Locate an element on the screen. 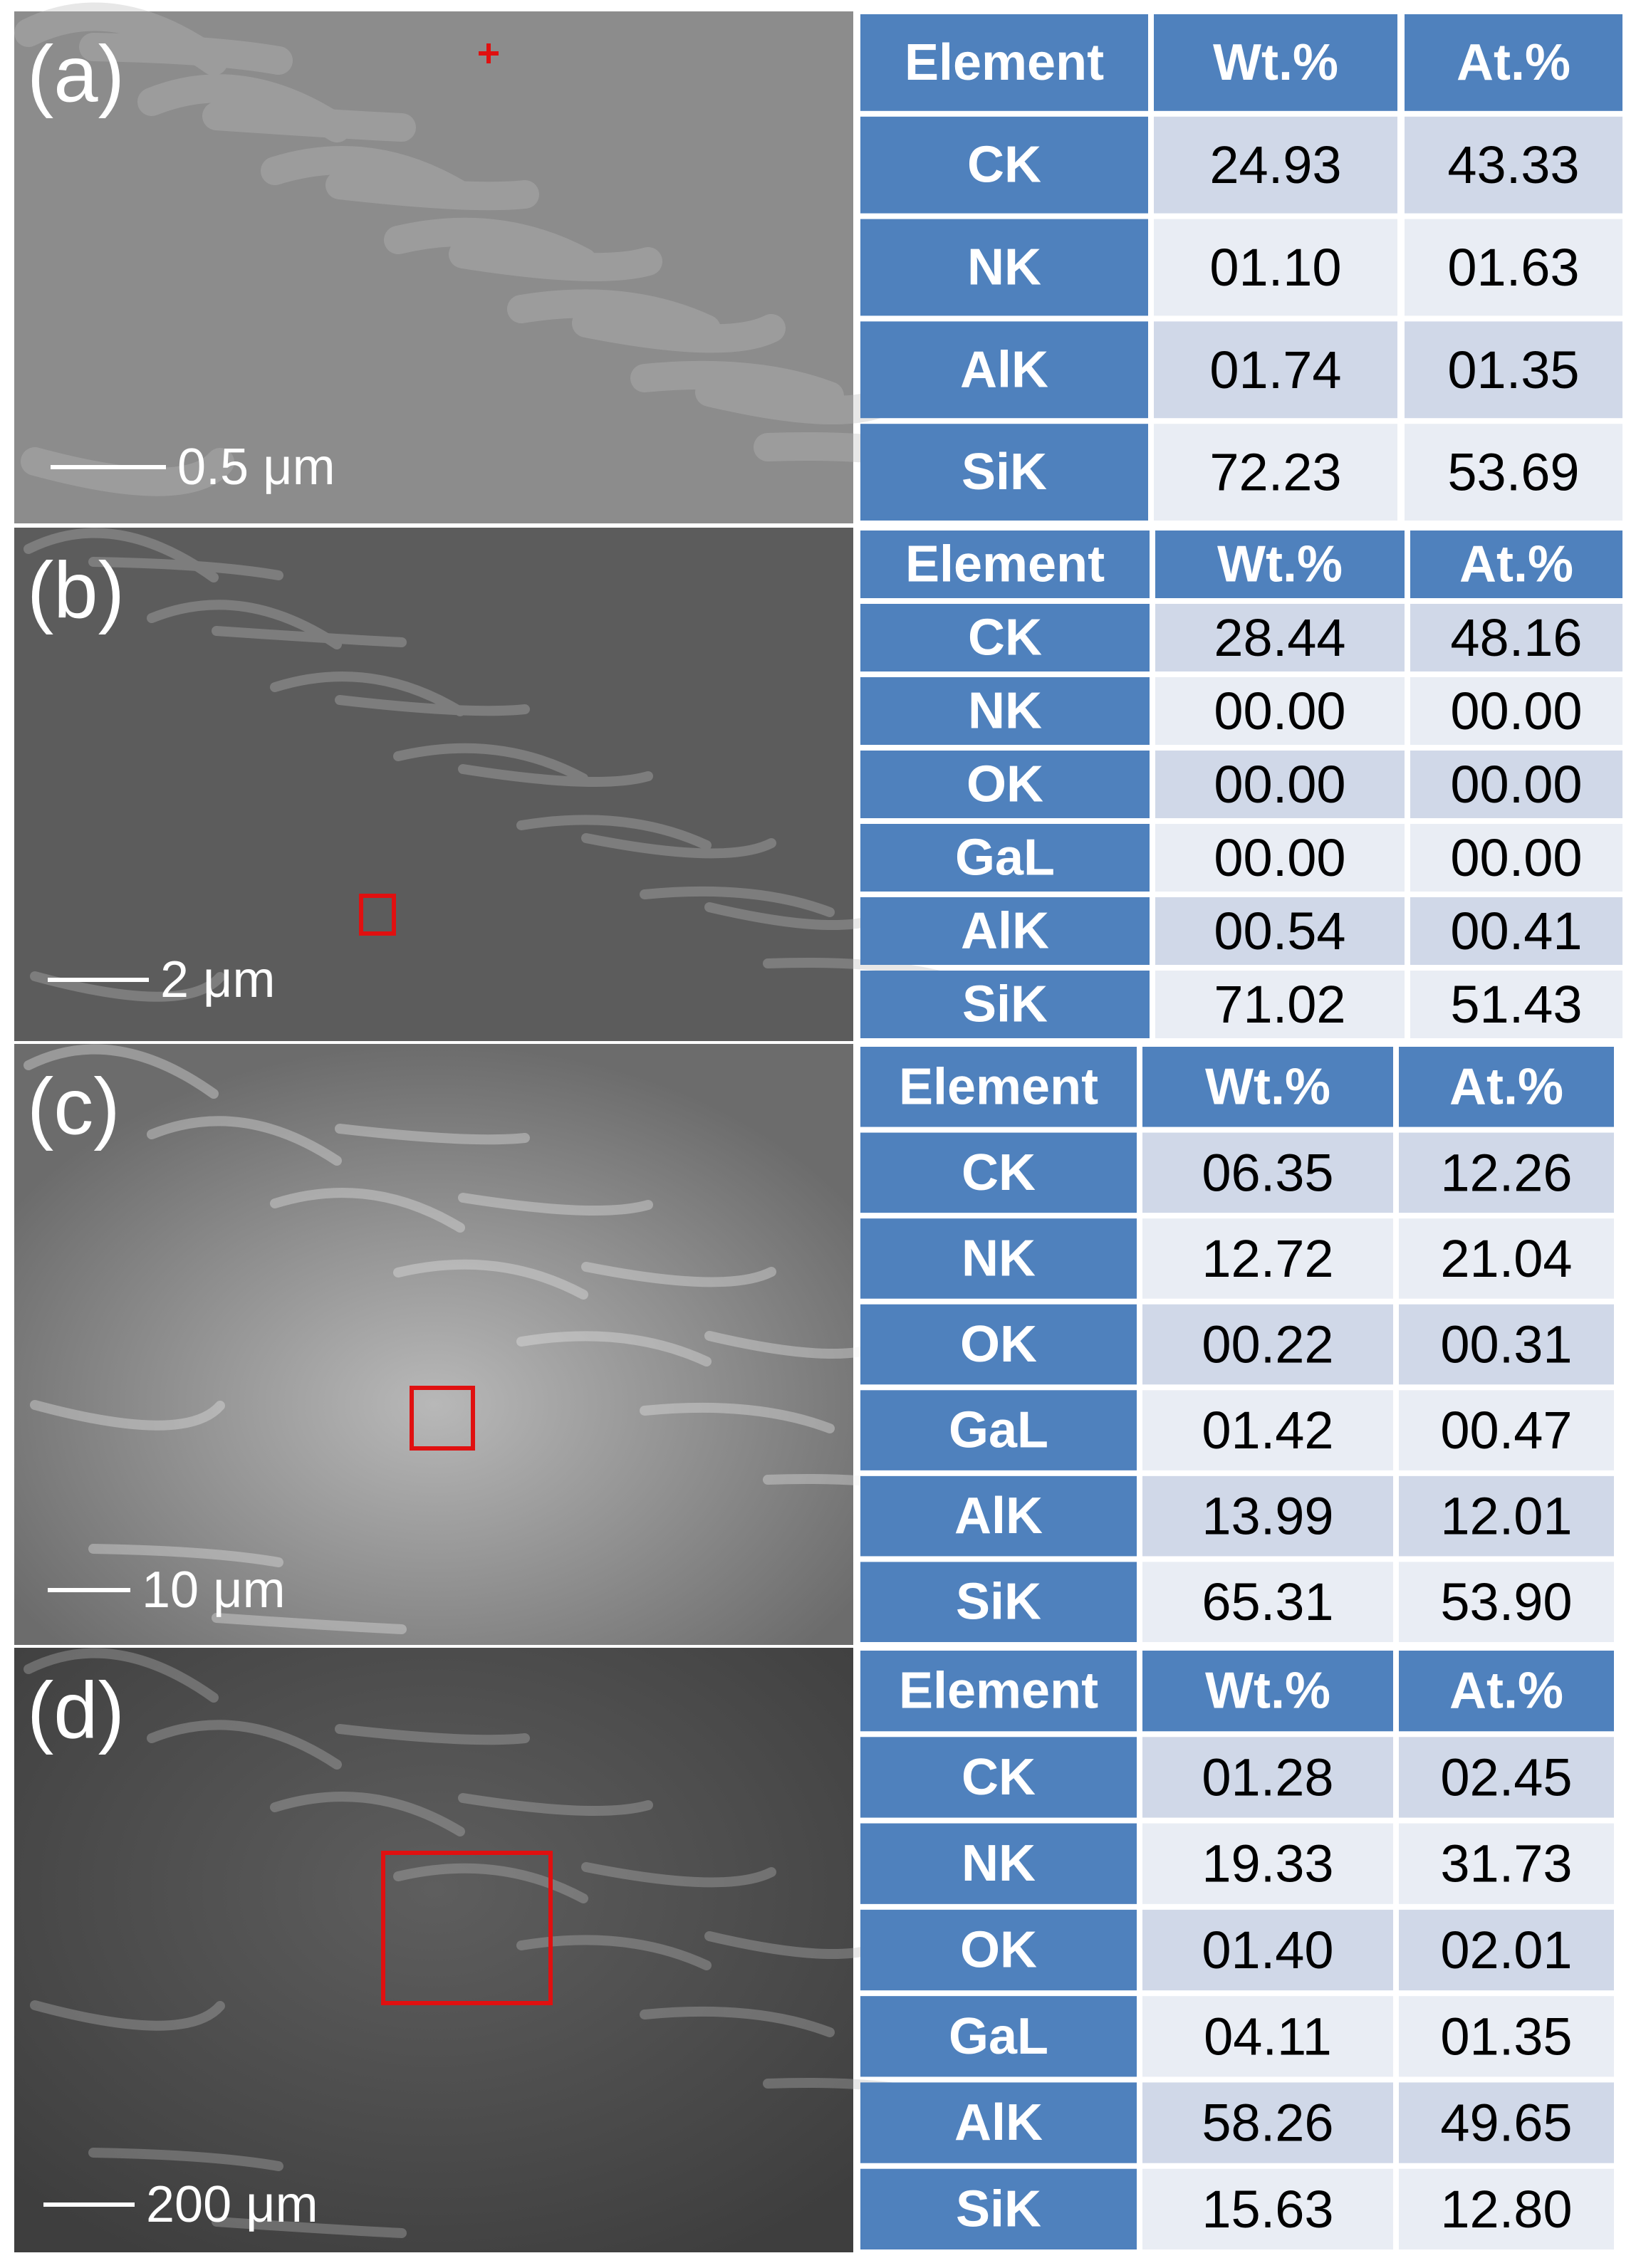 The height and width of the screenshot is (2268, 1641). cell-text: 12.80 is located at coordinates (1506, 2209).